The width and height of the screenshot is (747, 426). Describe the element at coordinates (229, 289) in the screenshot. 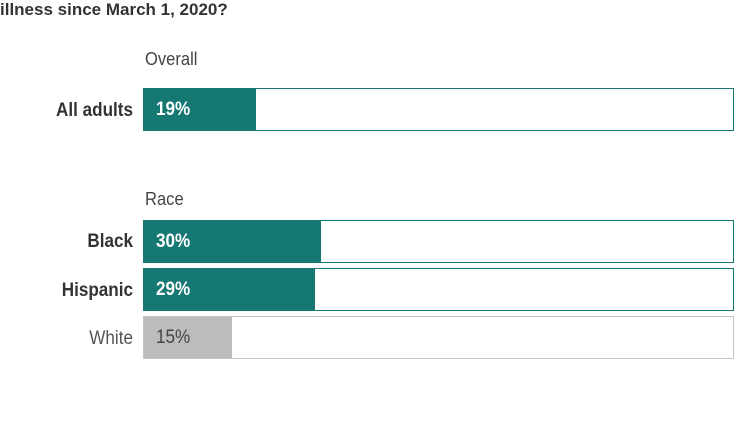

I see `bar-hispanic` at that location.